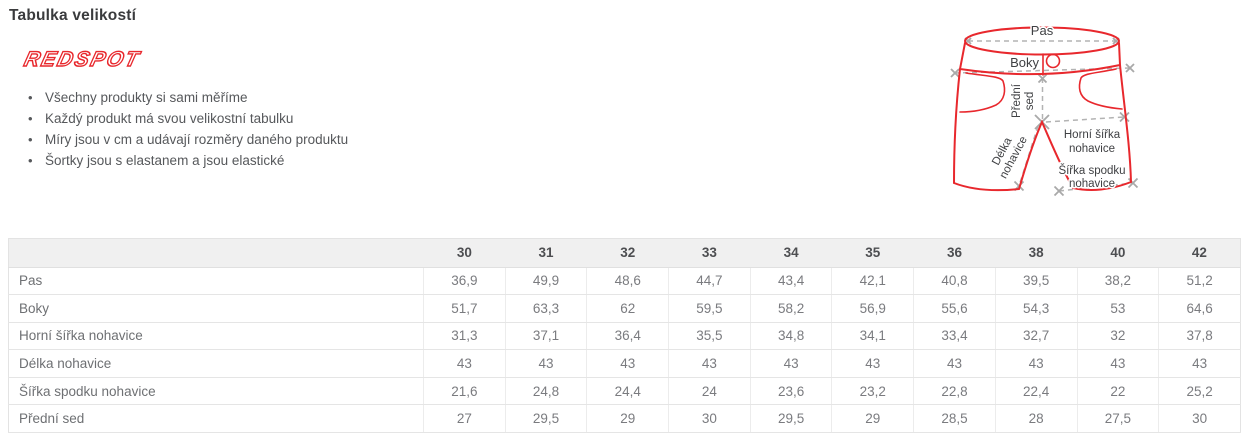 The height and width of the screenshot is (440, 1249). I want to click on leg-bottom-width-label: Šířka spodku nohavice, so click(1091, 177).